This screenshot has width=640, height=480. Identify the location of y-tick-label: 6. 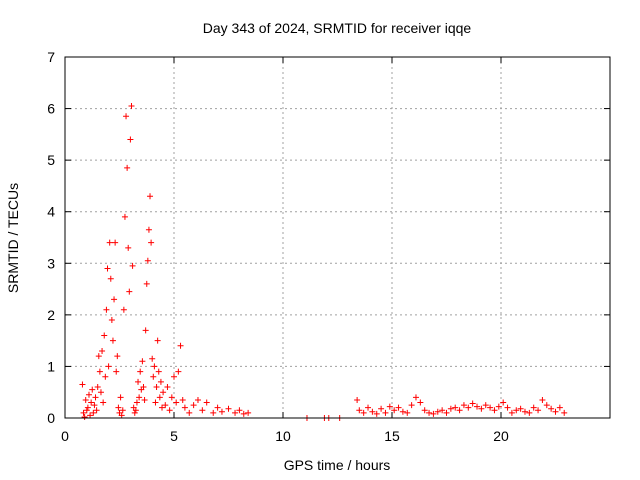
(51, 109).